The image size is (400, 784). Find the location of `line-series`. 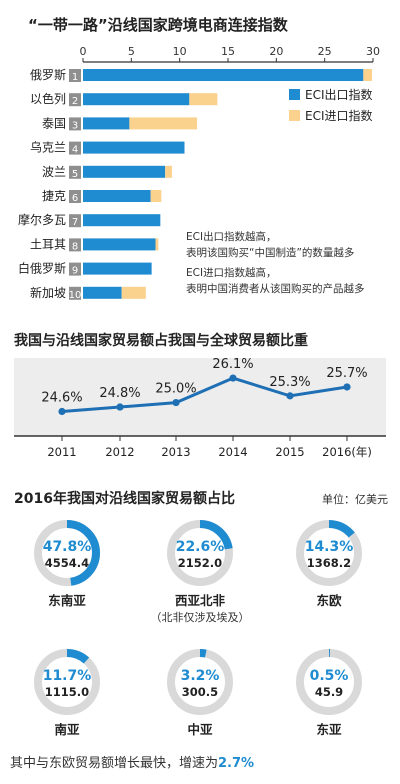

line-series is located at coordinates (204, 394).